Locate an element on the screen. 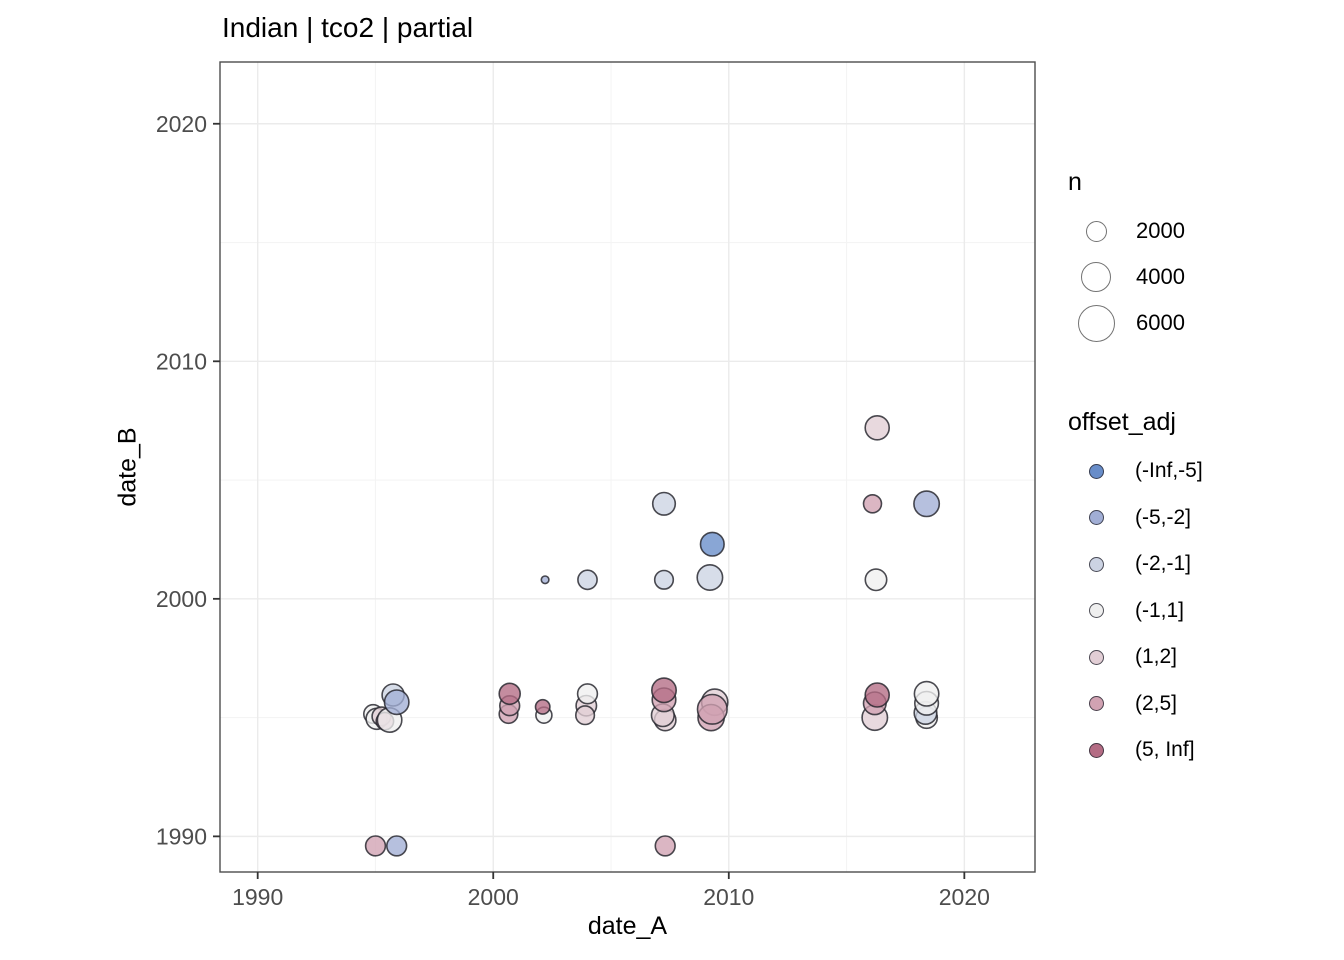 This screenshot has height=960, width=1344. color-legend-item: (5, Inf] is located at coordinates (1138, 750).